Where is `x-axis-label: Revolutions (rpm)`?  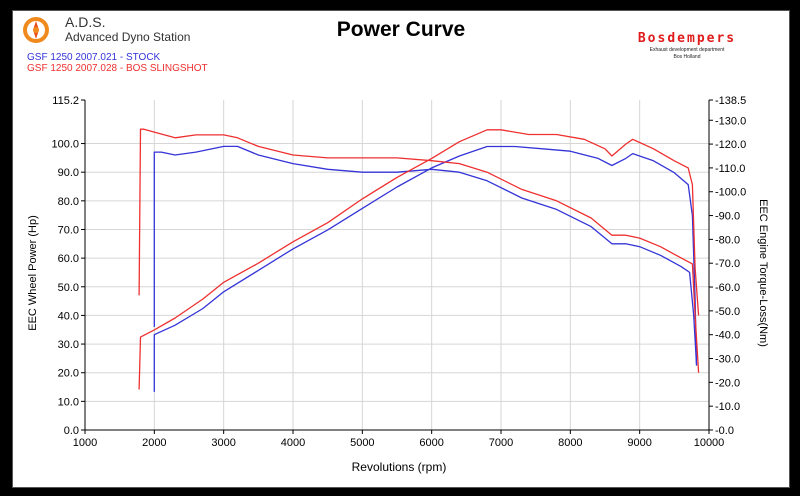
x-axis-label: Revolutions (rpm) is located at coordinates (399, 467).